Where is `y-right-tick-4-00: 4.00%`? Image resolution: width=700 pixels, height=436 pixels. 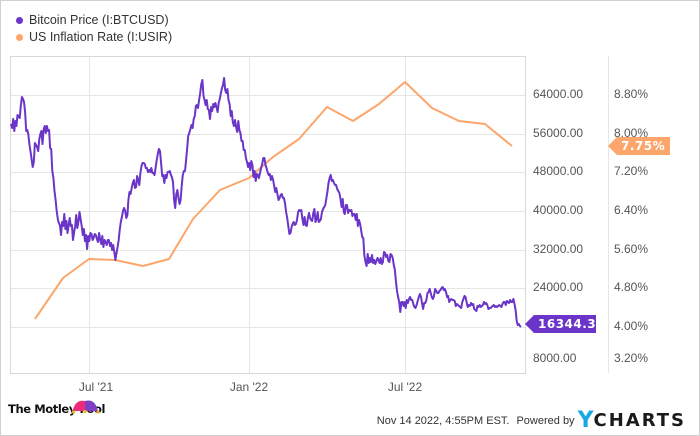 y-right-tick-4-00: 4.00% is located at coordinates (631, 326).